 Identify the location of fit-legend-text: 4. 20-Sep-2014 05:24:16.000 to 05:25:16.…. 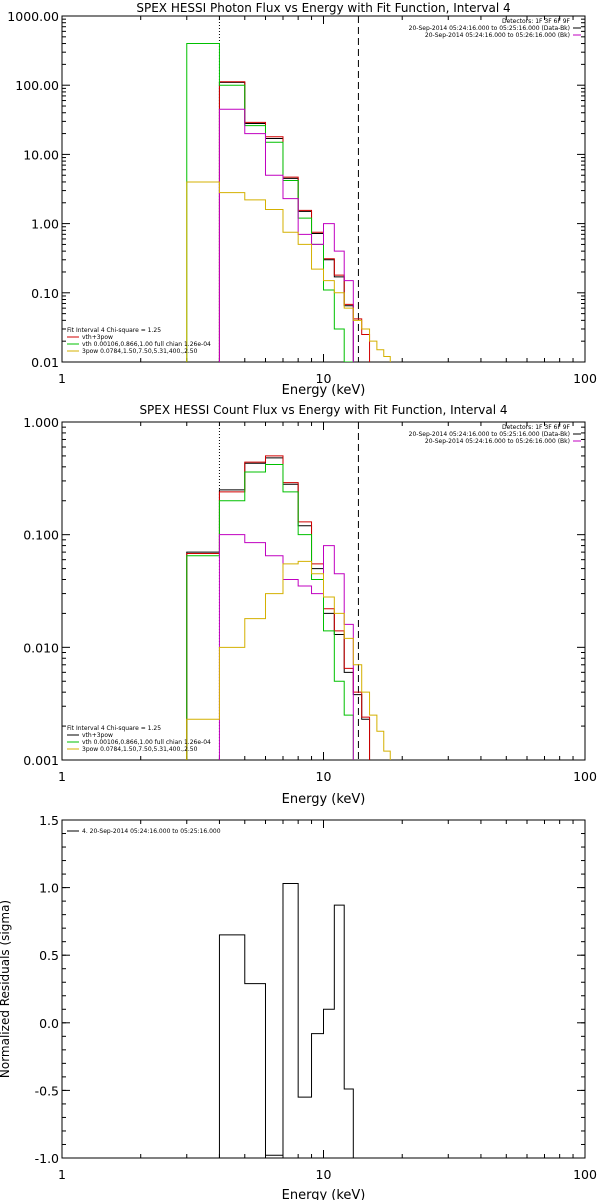
(151, 831).